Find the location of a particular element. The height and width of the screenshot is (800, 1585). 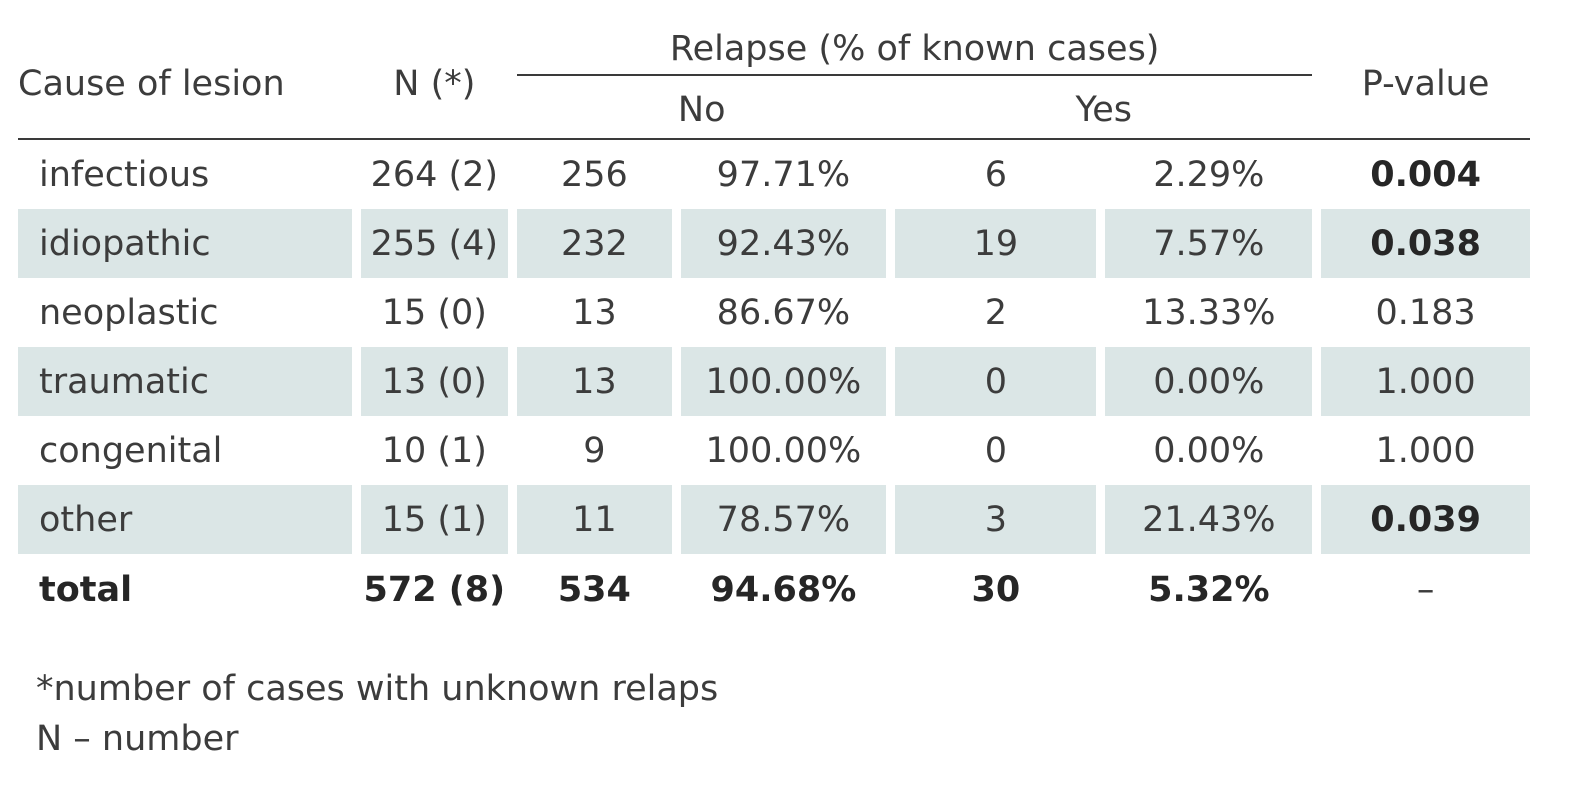

cell-n: 255 (4) is located at coordinates (434, 243).